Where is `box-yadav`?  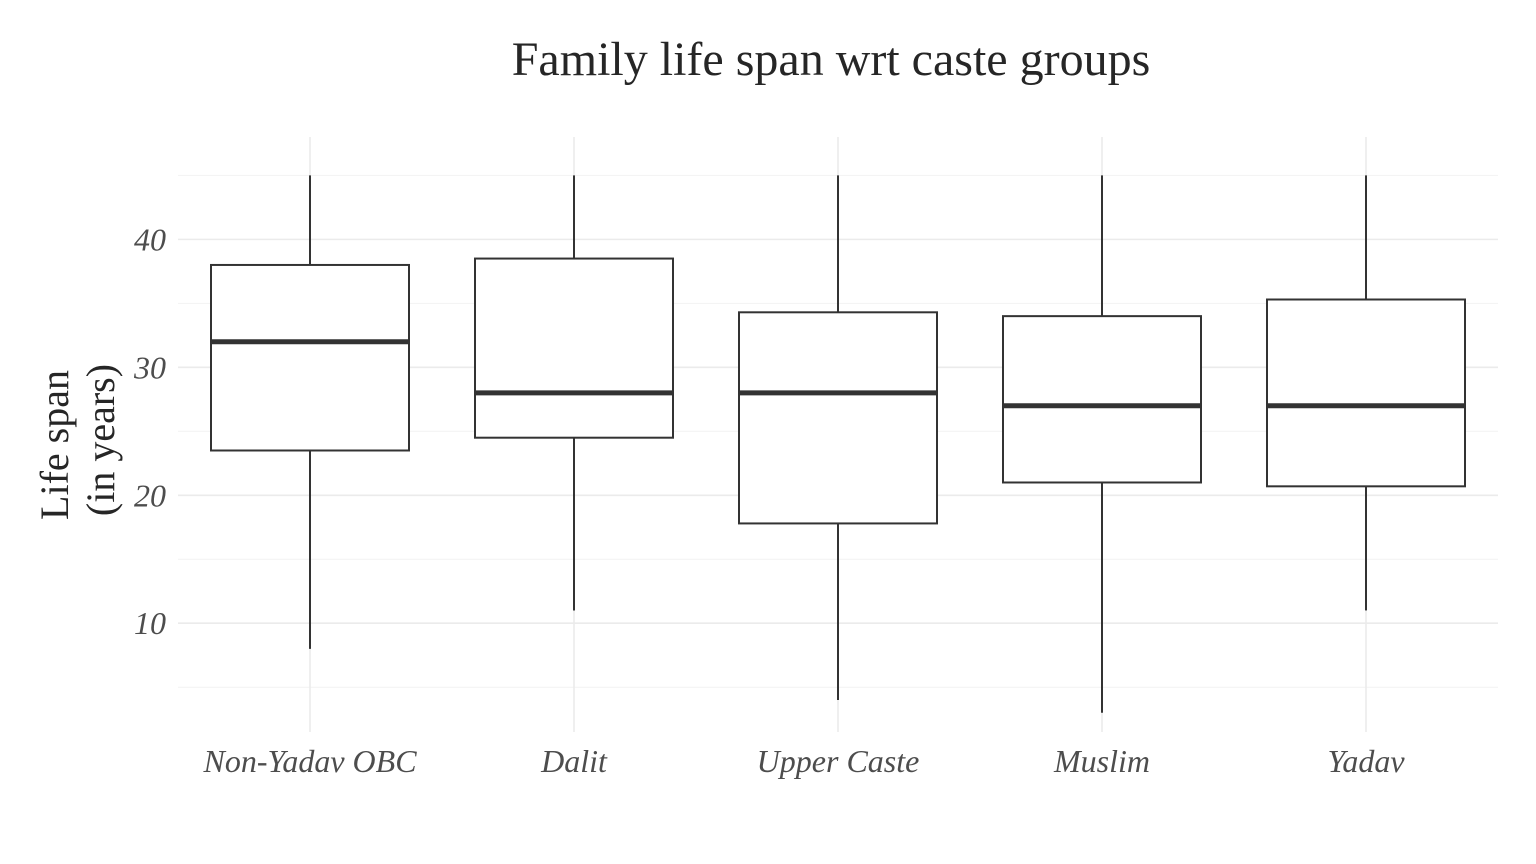
box-yadav is located at coordinates (1366, 393).